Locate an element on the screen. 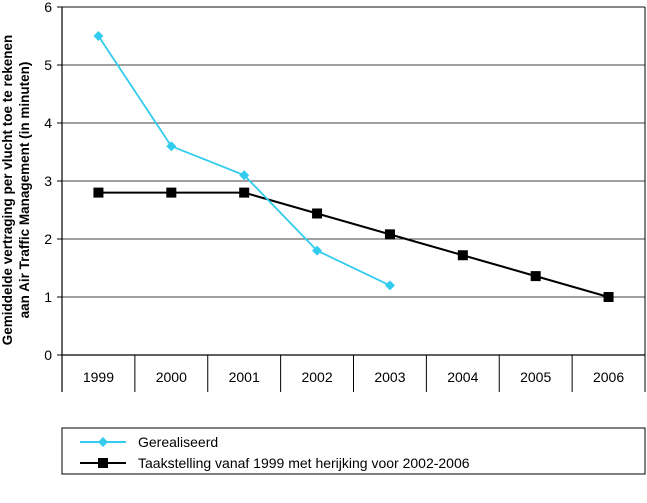  y-axis-title-line-2: aan Air Traffic Management (in minuten) is located at coordinates (24, 190).